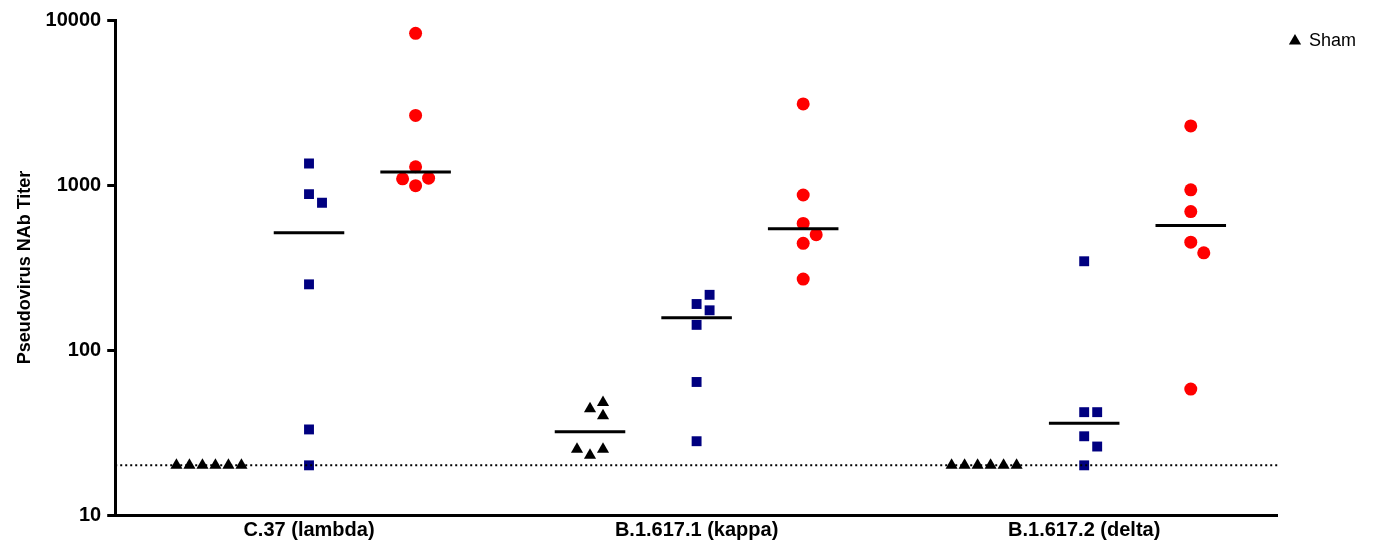 This screenshot has height=545, width=1376. What do you see at coordinates (79, 183) in the screenshot?
I see `y-tick-label: 1000` at bounding box center [79, 183].